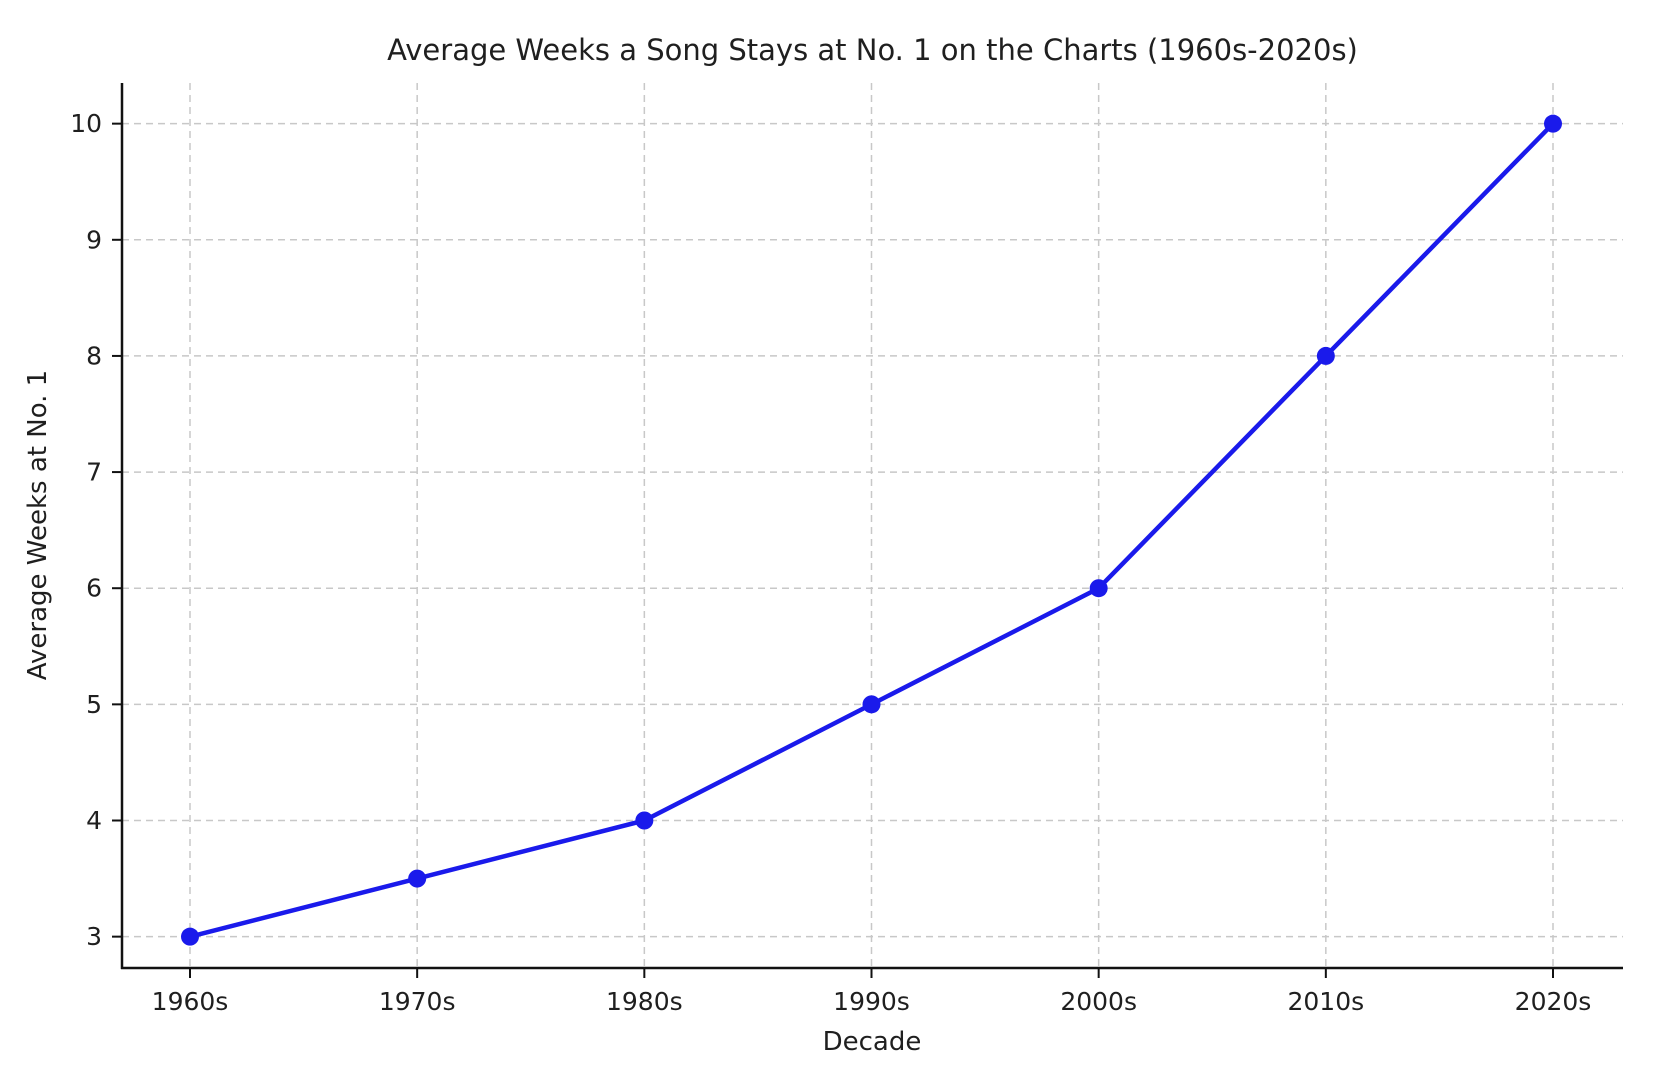 This screenshot has height=1078, width=1658. What do you see at coordinates (1326, 1001) in the screenshot?
I see `x-tick-label: 2010s` at bounding box center [1326, 1001].